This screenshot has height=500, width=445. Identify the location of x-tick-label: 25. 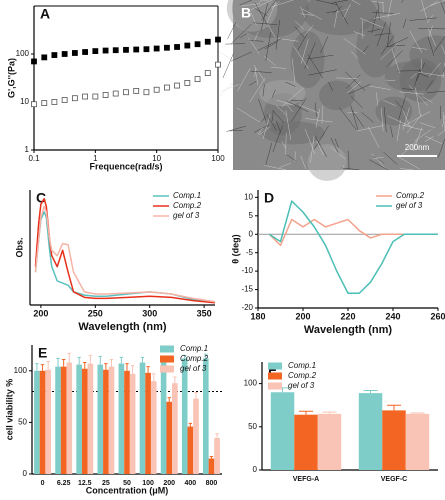
(106, 483).